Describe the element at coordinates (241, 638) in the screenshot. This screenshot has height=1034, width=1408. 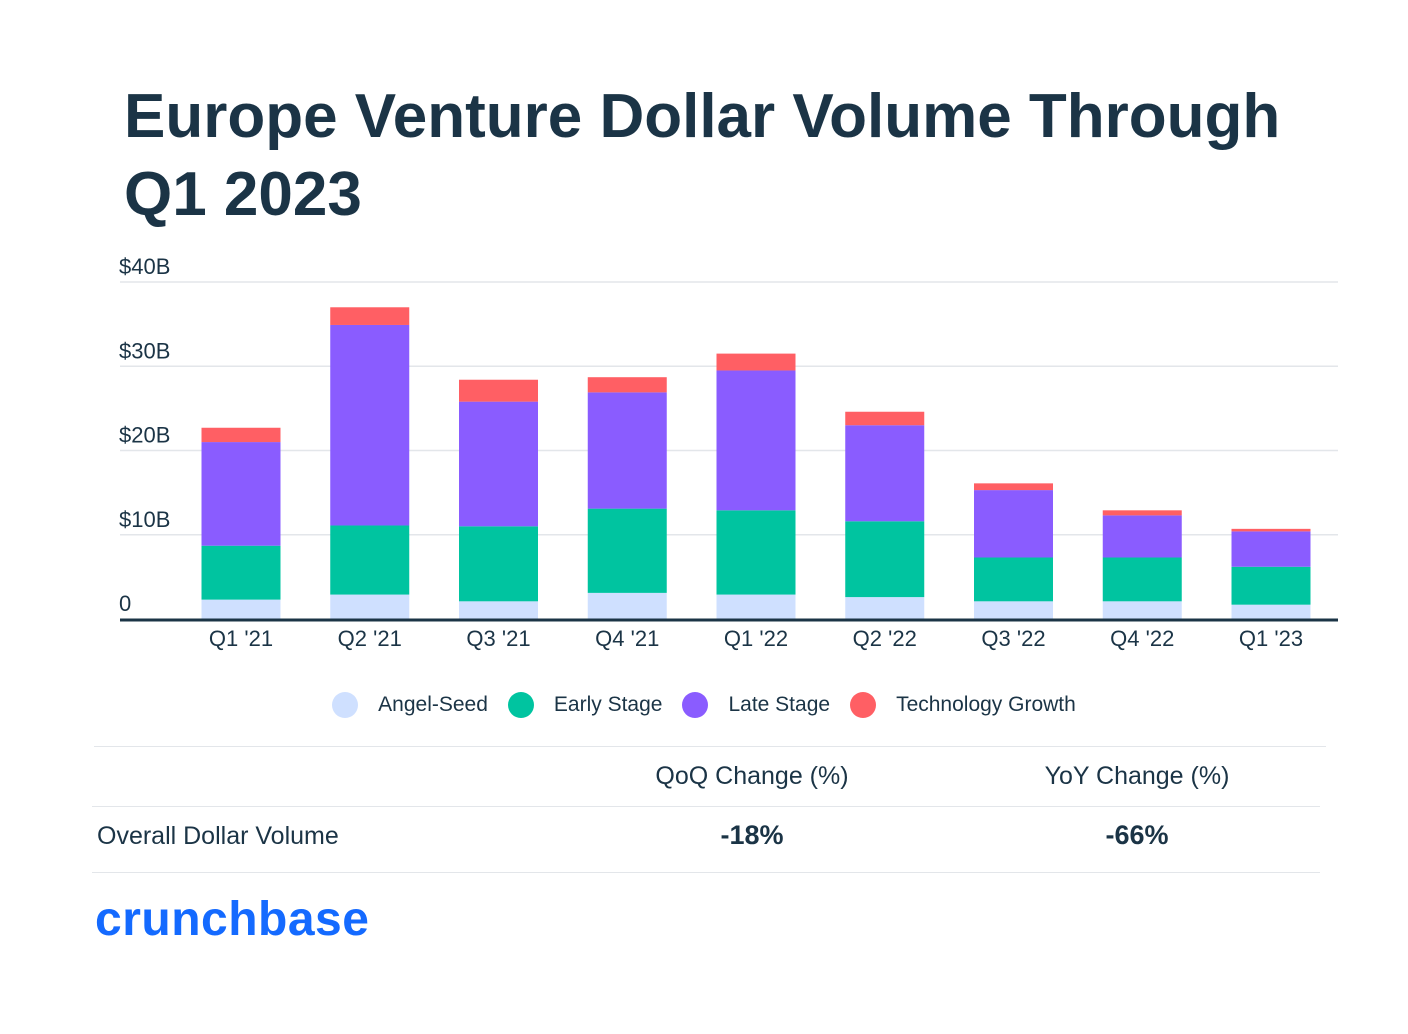
I see `x-tick-label: Q1 '21` at that location.